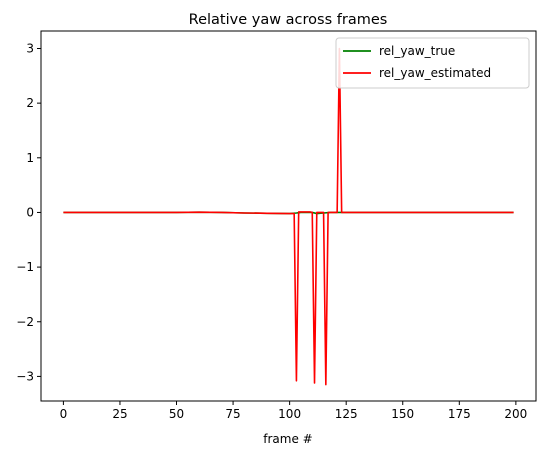 This screenshot has width=546, height=455. What do you see at coordinates (119, 414) in the screenshot?
I see `x-tick-label: 25` at bounding box center [119, 414].